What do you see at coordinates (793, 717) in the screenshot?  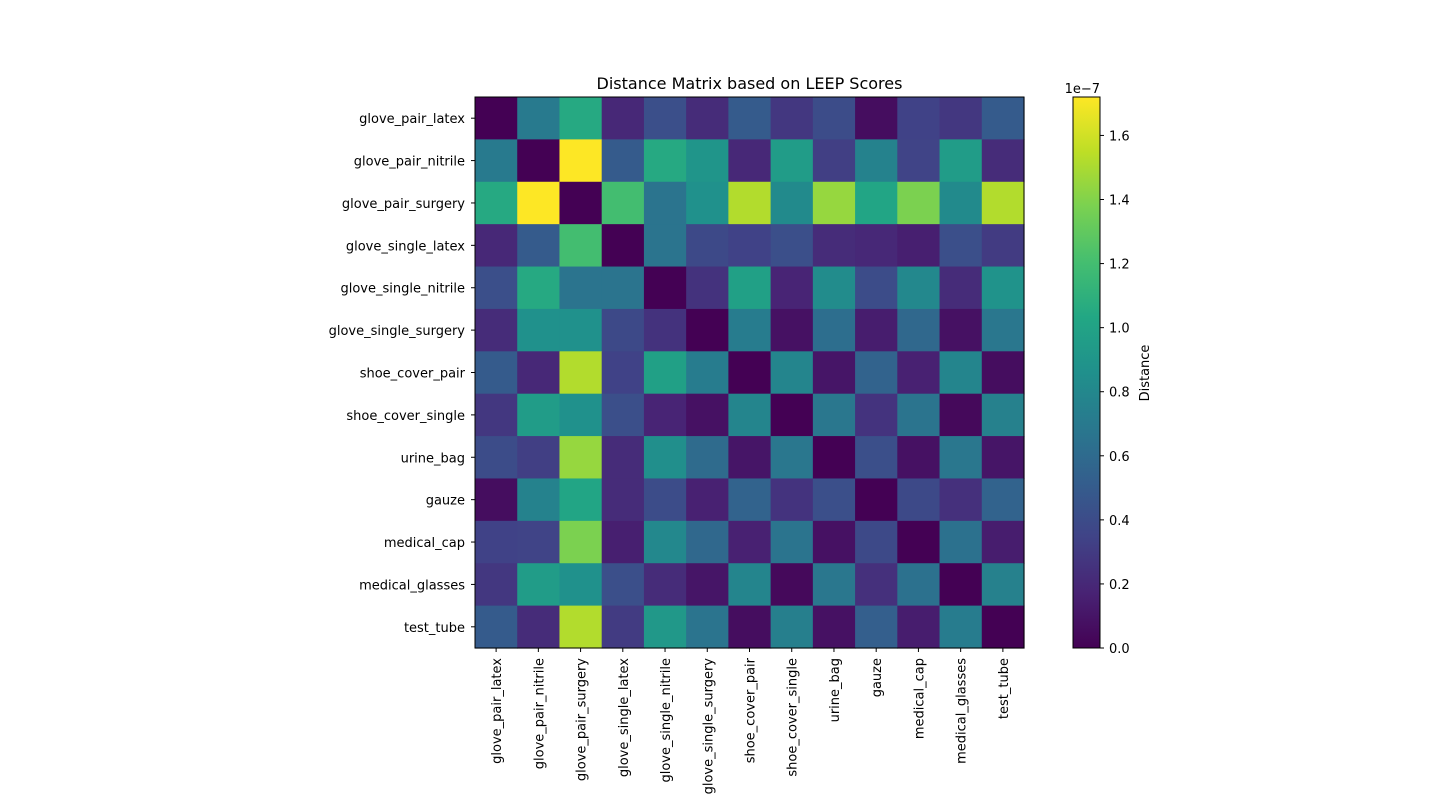 I see `x-tick-label: shoe_cover_single` at bounding box center [793, 717].